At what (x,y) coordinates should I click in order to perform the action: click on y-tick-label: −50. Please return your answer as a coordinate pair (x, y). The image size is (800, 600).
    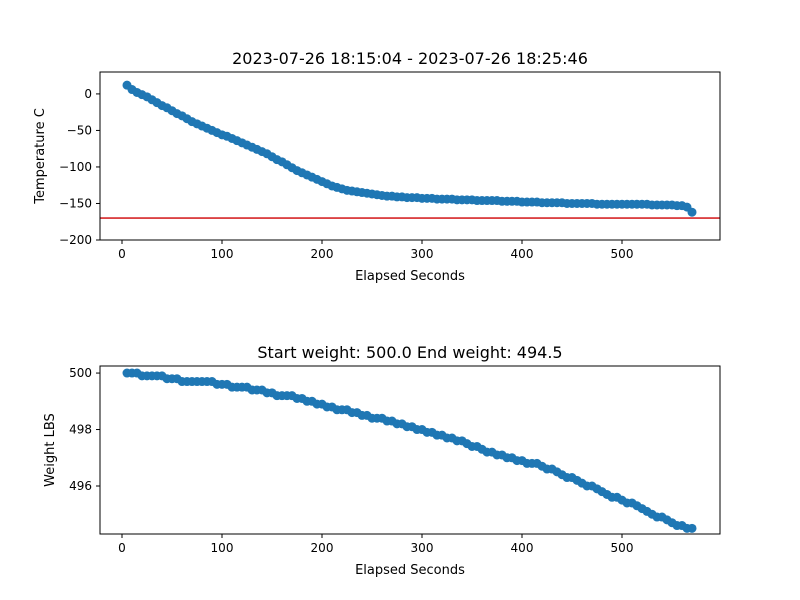
    Looking at the image, I should click on (79, 130).